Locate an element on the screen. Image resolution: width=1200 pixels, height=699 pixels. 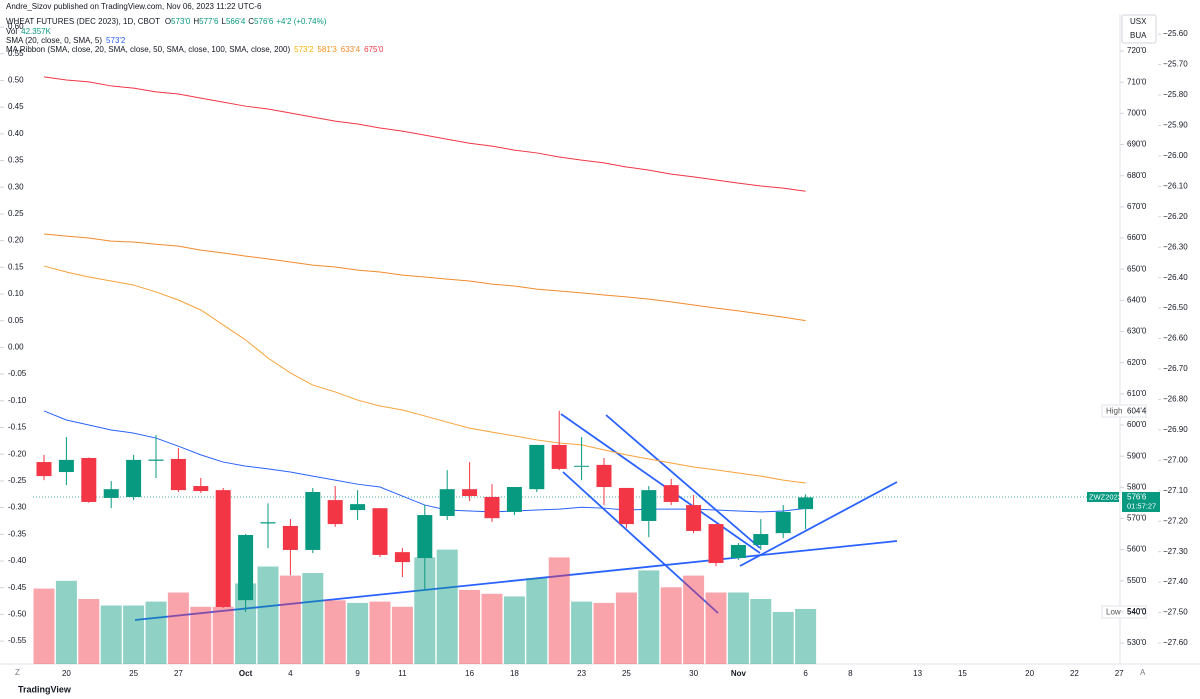
y-tick-label: 600'0 is located at coordinates (1137, 424).